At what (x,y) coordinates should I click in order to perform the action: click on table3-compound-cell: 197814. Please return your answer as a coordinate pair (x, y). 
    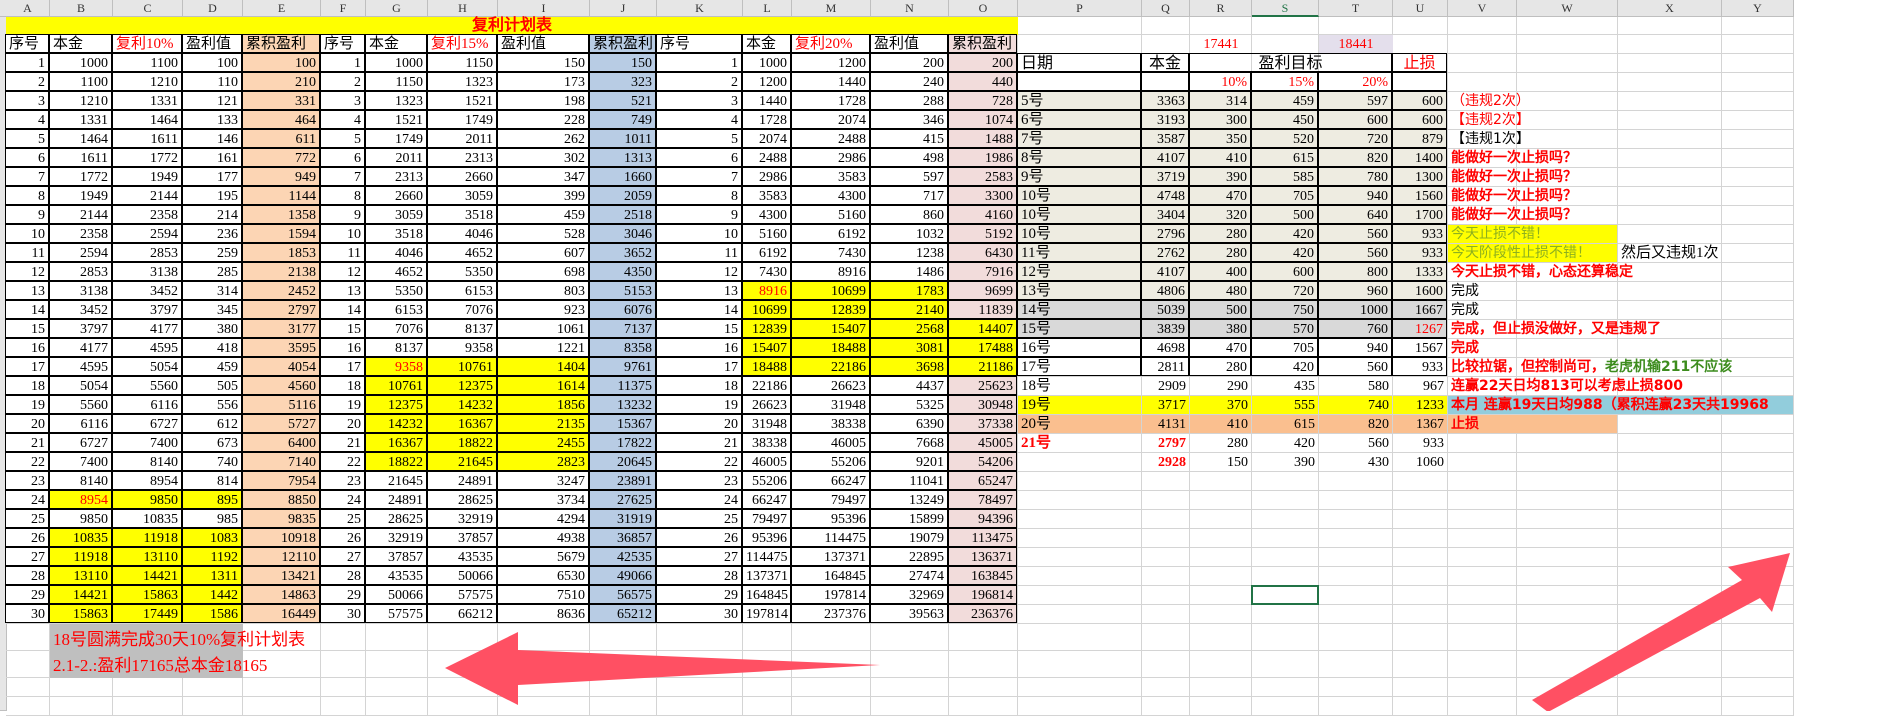
    Looking at the image, I should click on (830, 594).